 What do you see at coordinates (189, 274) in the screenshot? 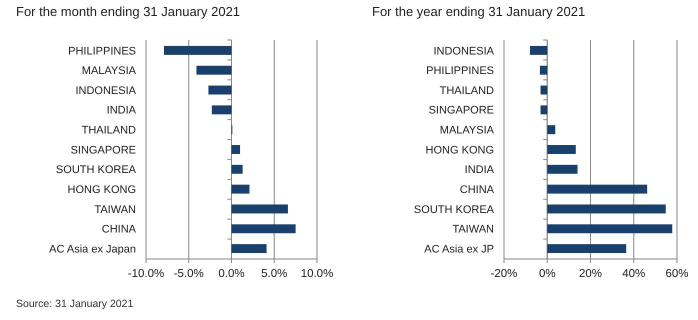
I see `x-tick-label: -5.0%` at bounding box center [189, 274].